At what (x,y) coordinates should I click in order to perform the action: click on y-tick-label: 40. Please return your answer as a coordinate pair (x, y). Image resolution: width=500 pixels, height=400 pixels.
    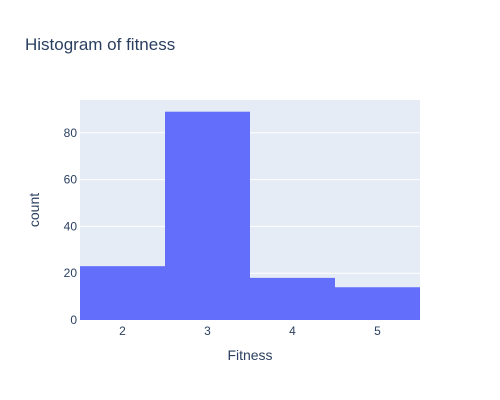
    Looking at the image, I should click on (71, 226).